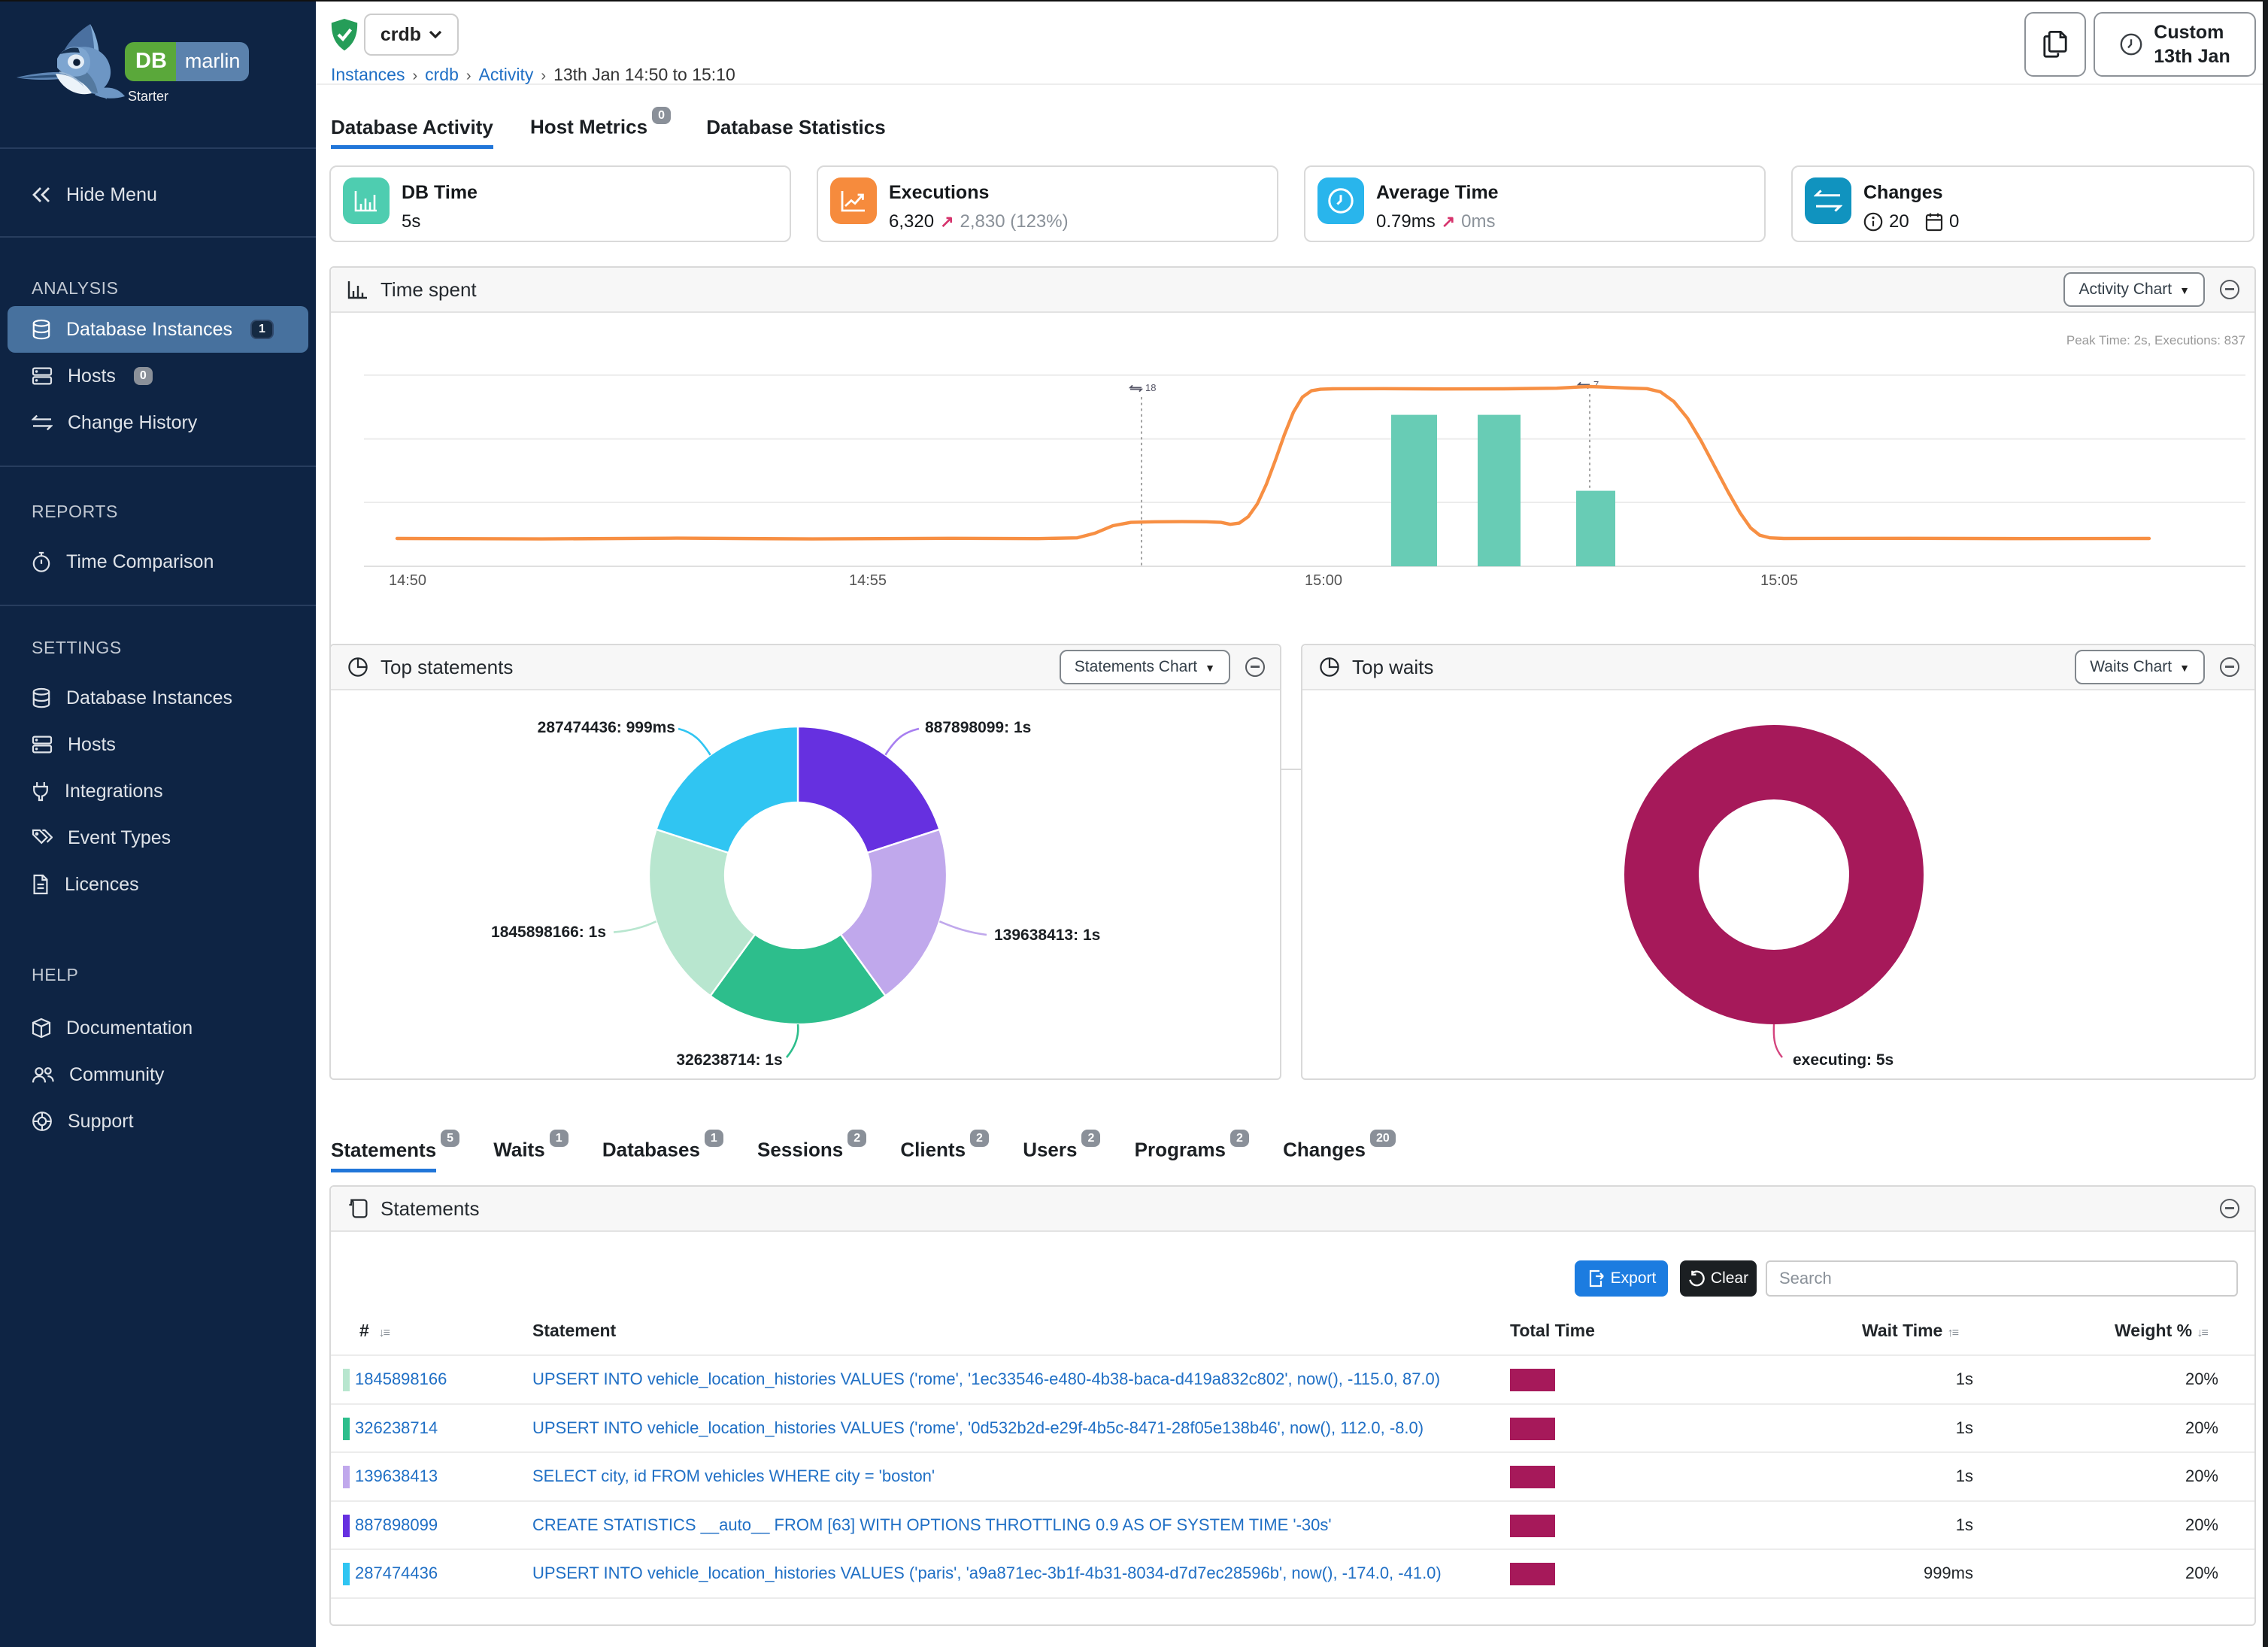  Describe the element at coordinates (729, 1060) in the screenshot. I see `svg-text: 326238714: 1s` at that location.